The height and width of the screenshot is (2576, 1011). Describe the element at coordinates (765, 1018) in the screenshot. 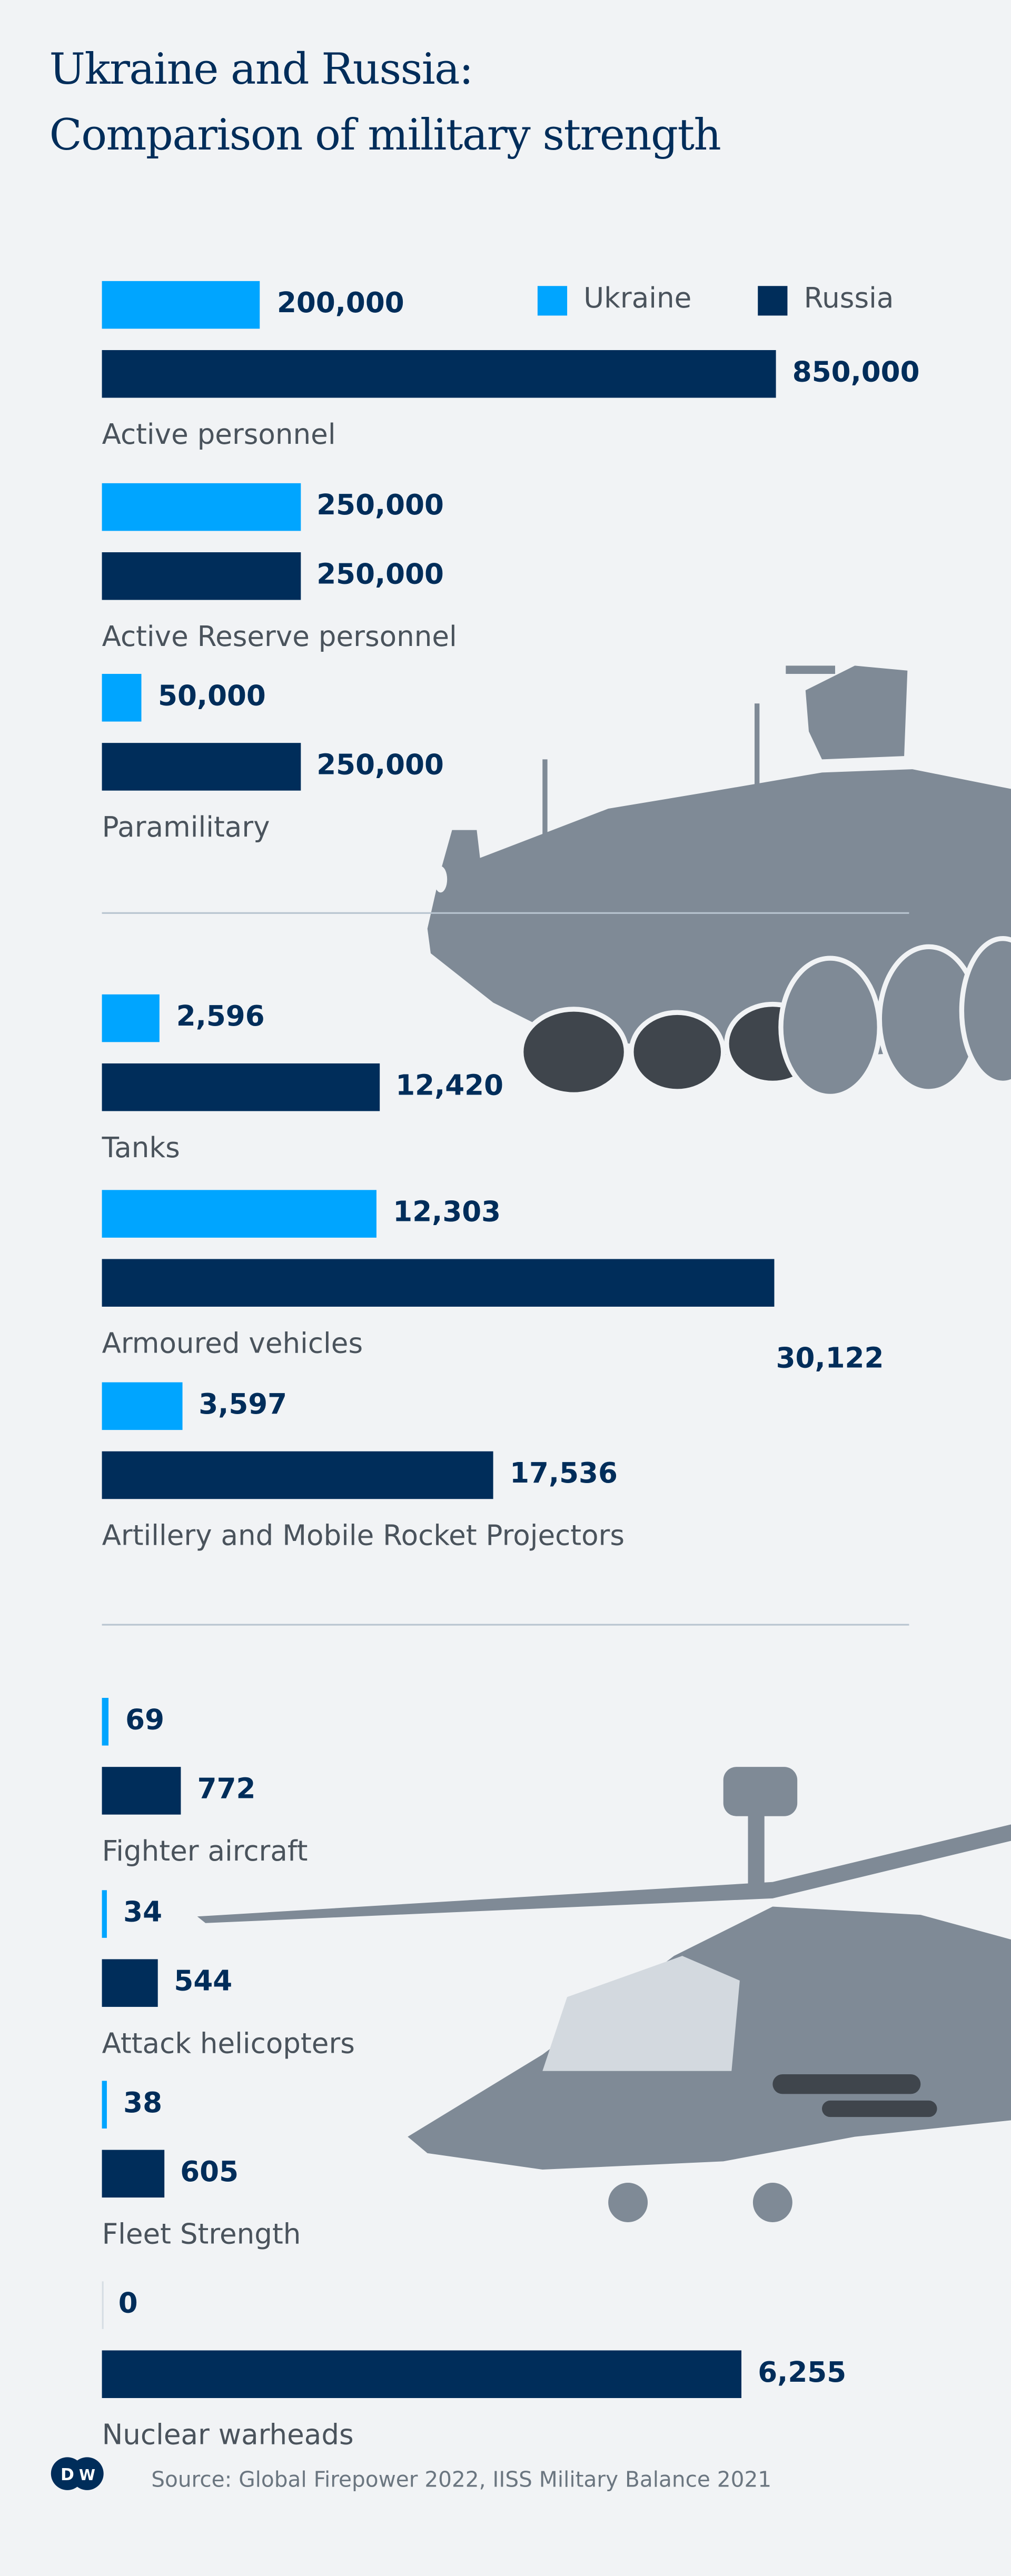

I see `vehicle-wheels` at that location.